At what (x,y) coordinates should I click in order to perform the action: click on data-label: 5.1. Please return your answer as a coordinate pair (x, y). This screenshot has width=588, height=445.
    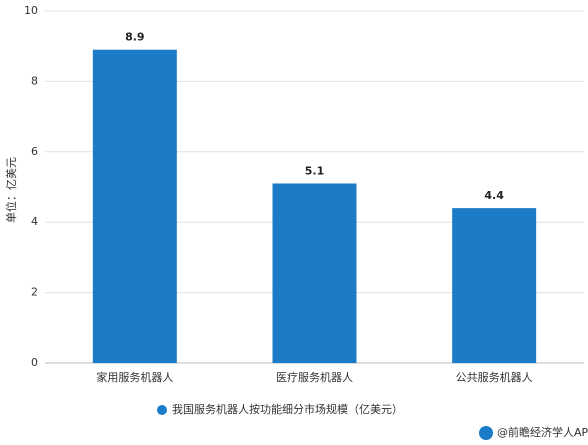
    Looking at the image, I should click on (315, 170).